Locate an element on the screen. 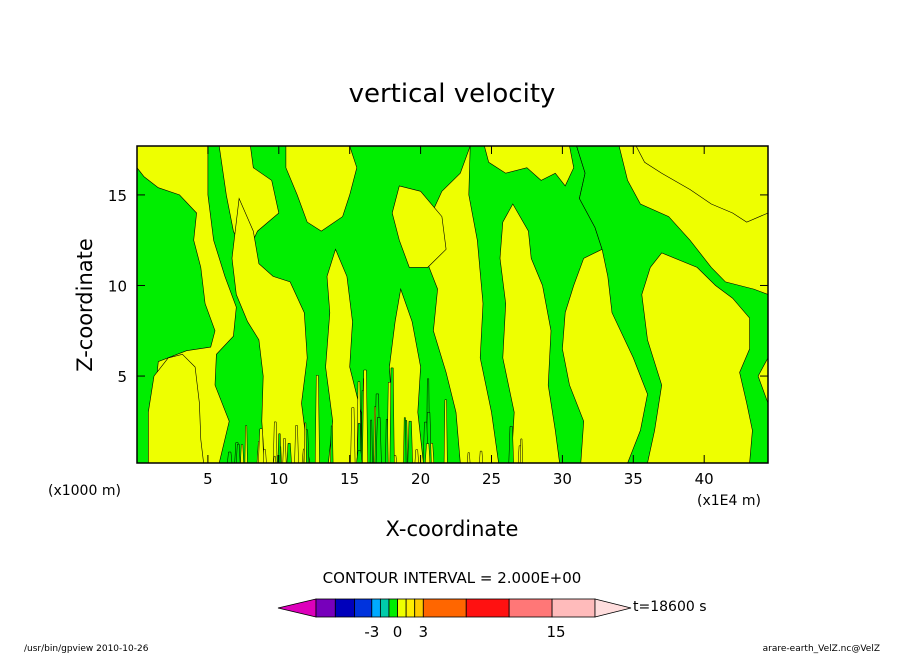 The image size is (904, 654). yellow-region-right-center-column is located at coordinates (529, 333).